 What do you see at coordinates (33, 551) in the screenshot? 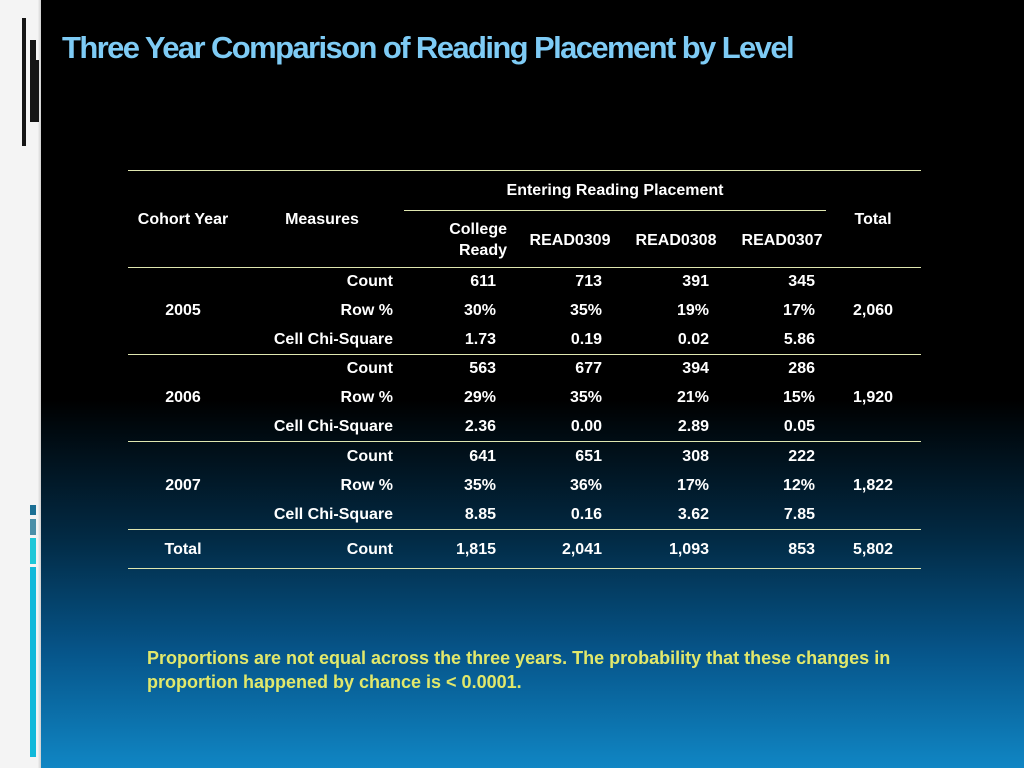
I see `decor-block-light` at bounding box center [33, 551].